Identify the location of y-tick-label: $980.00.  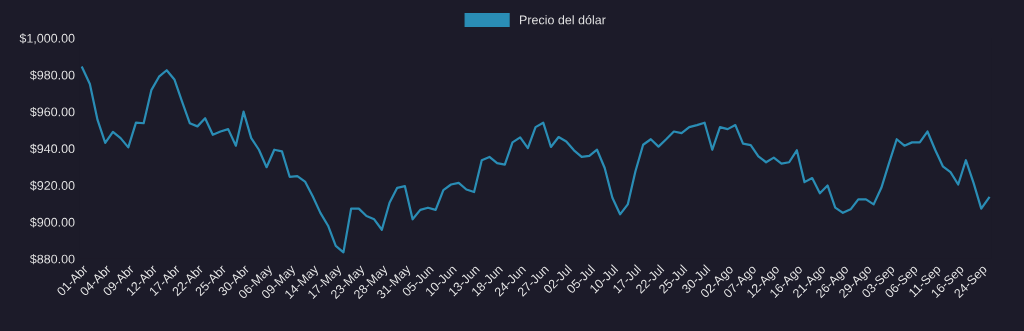
(52, 75).